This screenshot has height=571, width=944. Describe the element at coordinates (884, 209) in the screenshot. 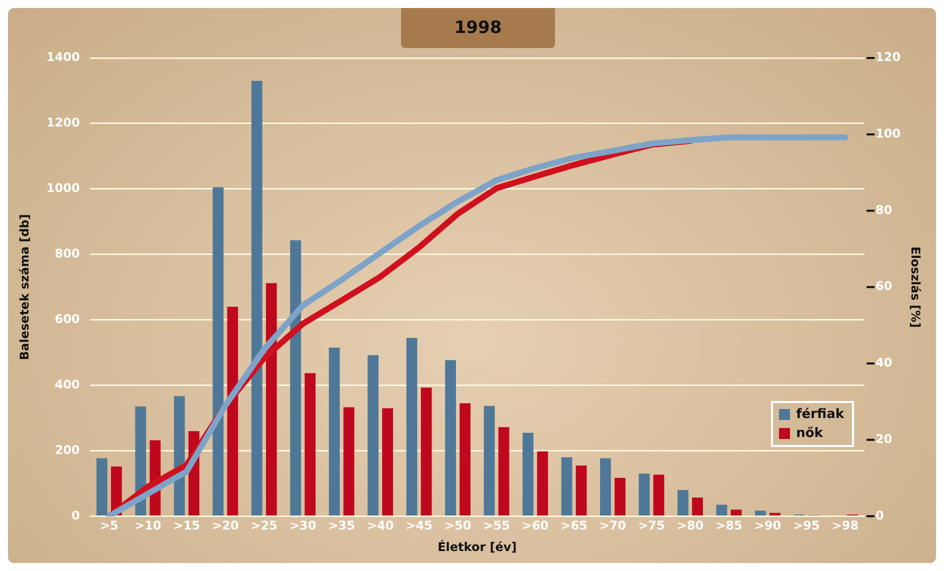

I see `y2-tick-label: 80` at that location.